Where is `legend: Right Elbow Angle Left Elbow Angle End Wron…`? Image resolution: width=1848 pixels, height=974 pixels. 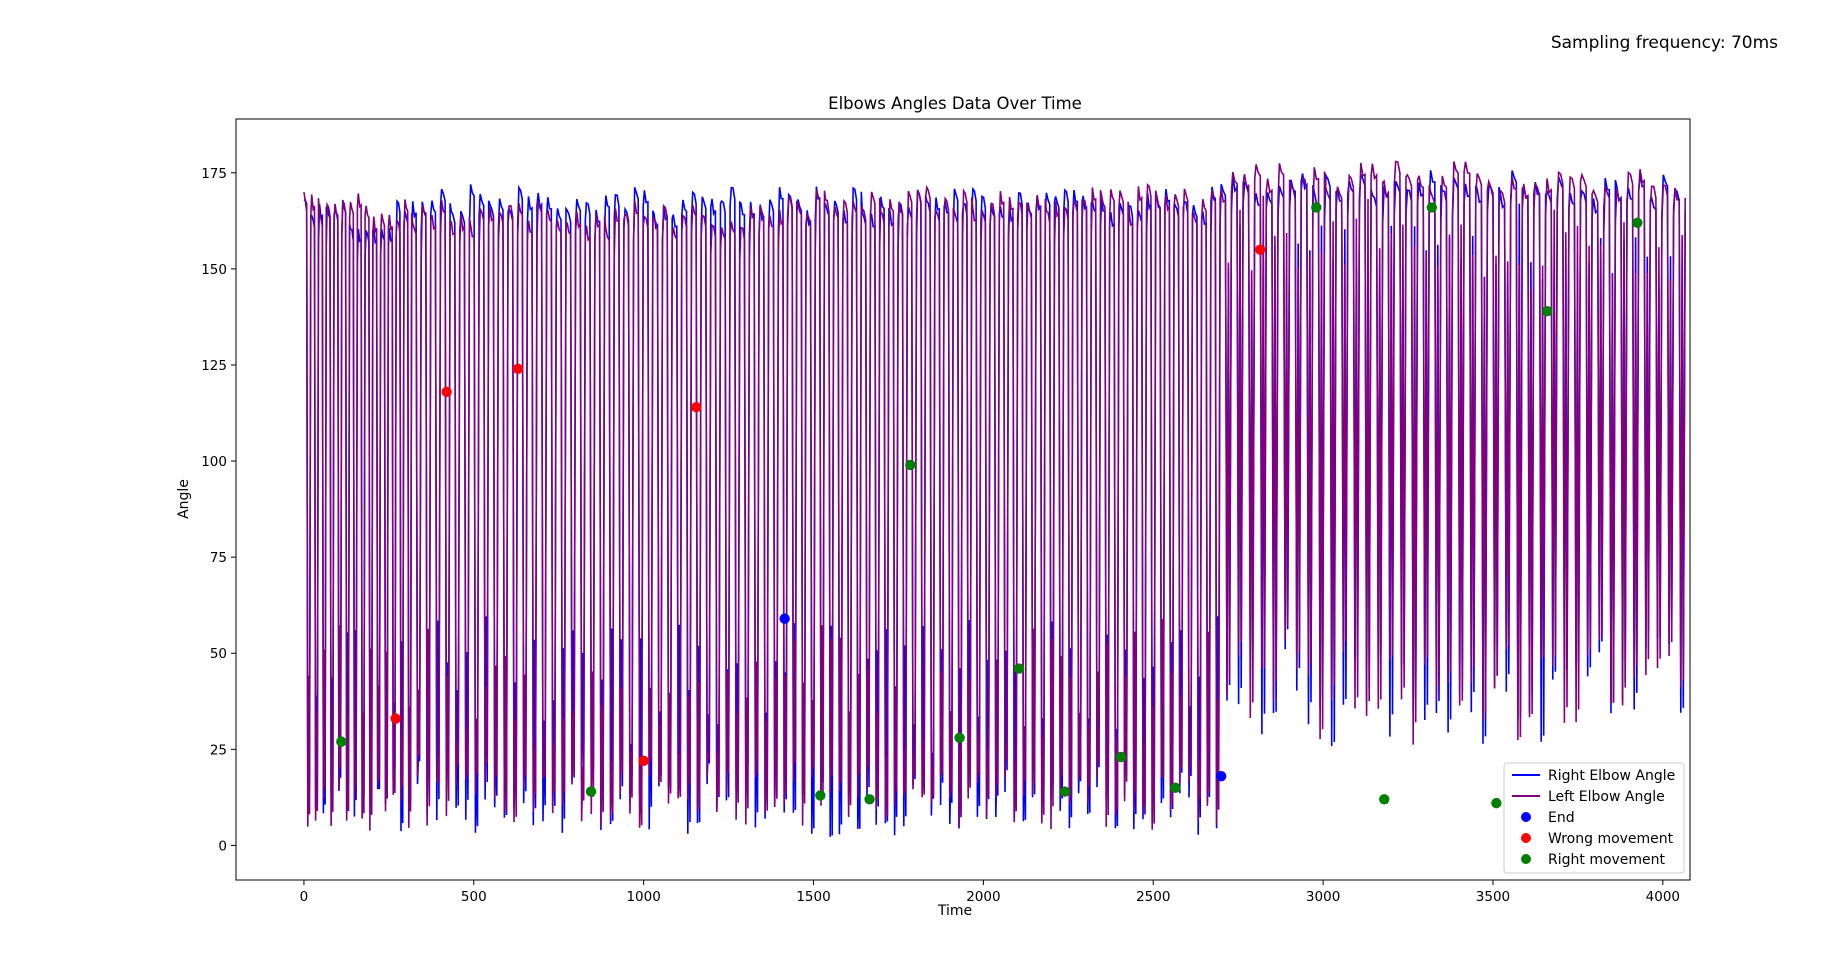 legend: Right Elbow Angle Left Elbow Angle End Wron… is located at coordinates (1594, 818).